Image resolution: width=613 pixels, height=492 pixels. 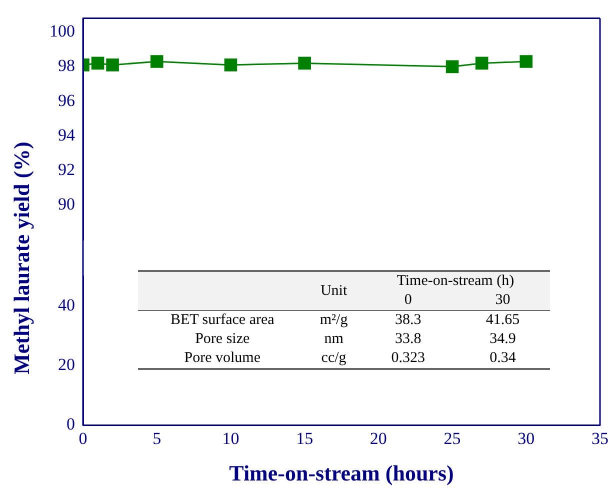 What do you see at coordinates (66, 364) in the screenshot?
I see `y-tick-label: 20` at bounding box center [66, 364].